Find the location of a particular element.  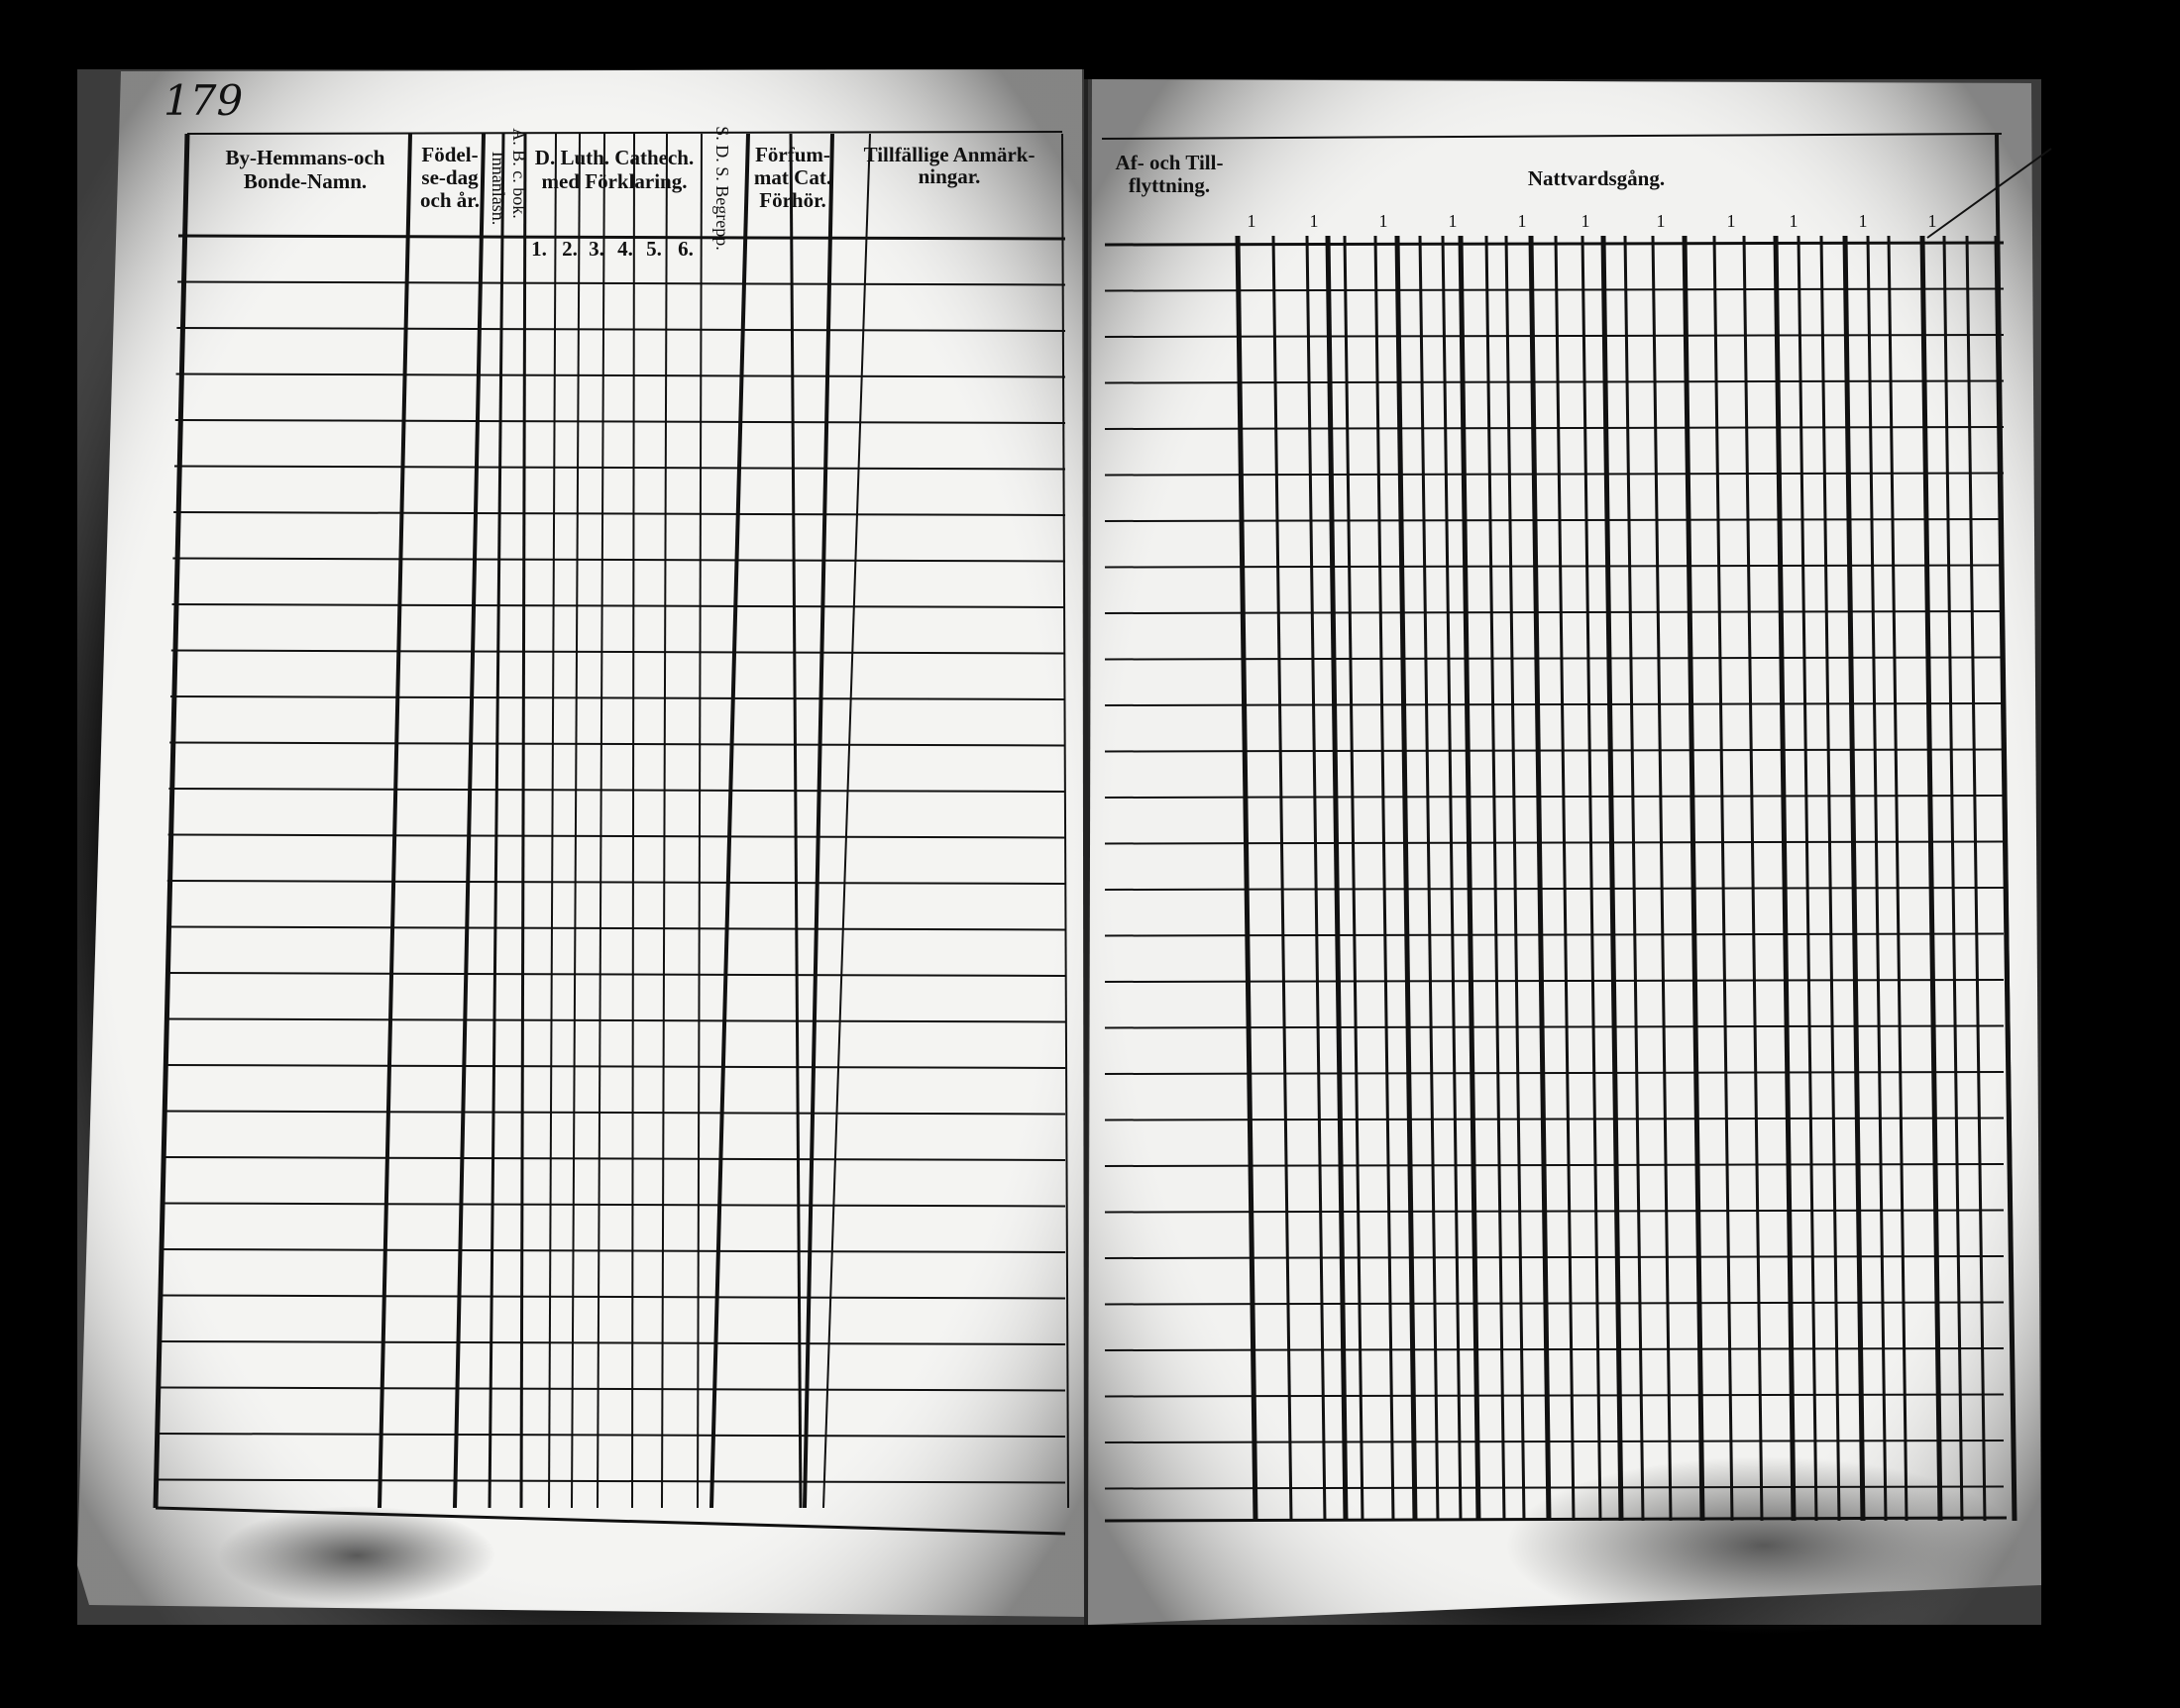

header-label: Tillfällige Anmärk-ningar. is located at coordinates (950, 165).